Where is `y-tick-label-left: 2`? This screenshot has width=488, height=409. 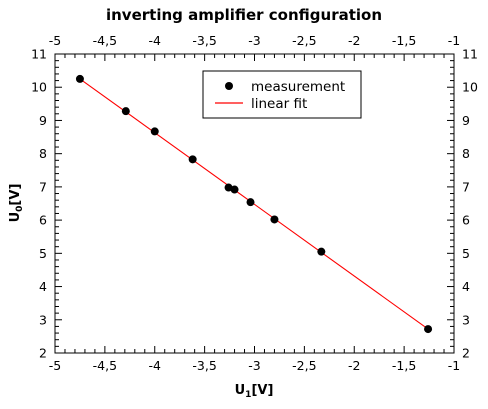
y-tick-label-left: 2 is located at coordinates (43, 353).